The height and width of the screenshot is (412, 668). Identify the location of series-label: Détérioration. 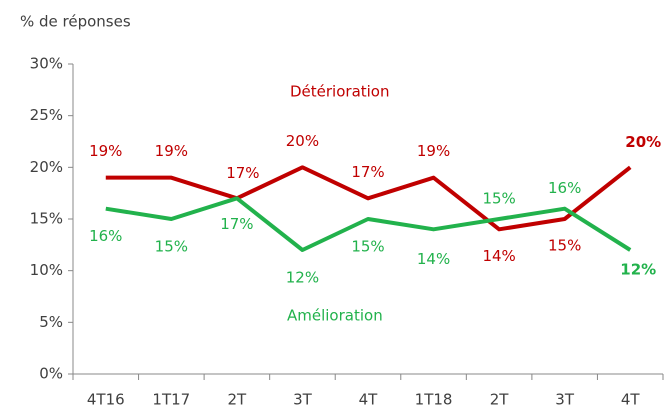
(340, 92).